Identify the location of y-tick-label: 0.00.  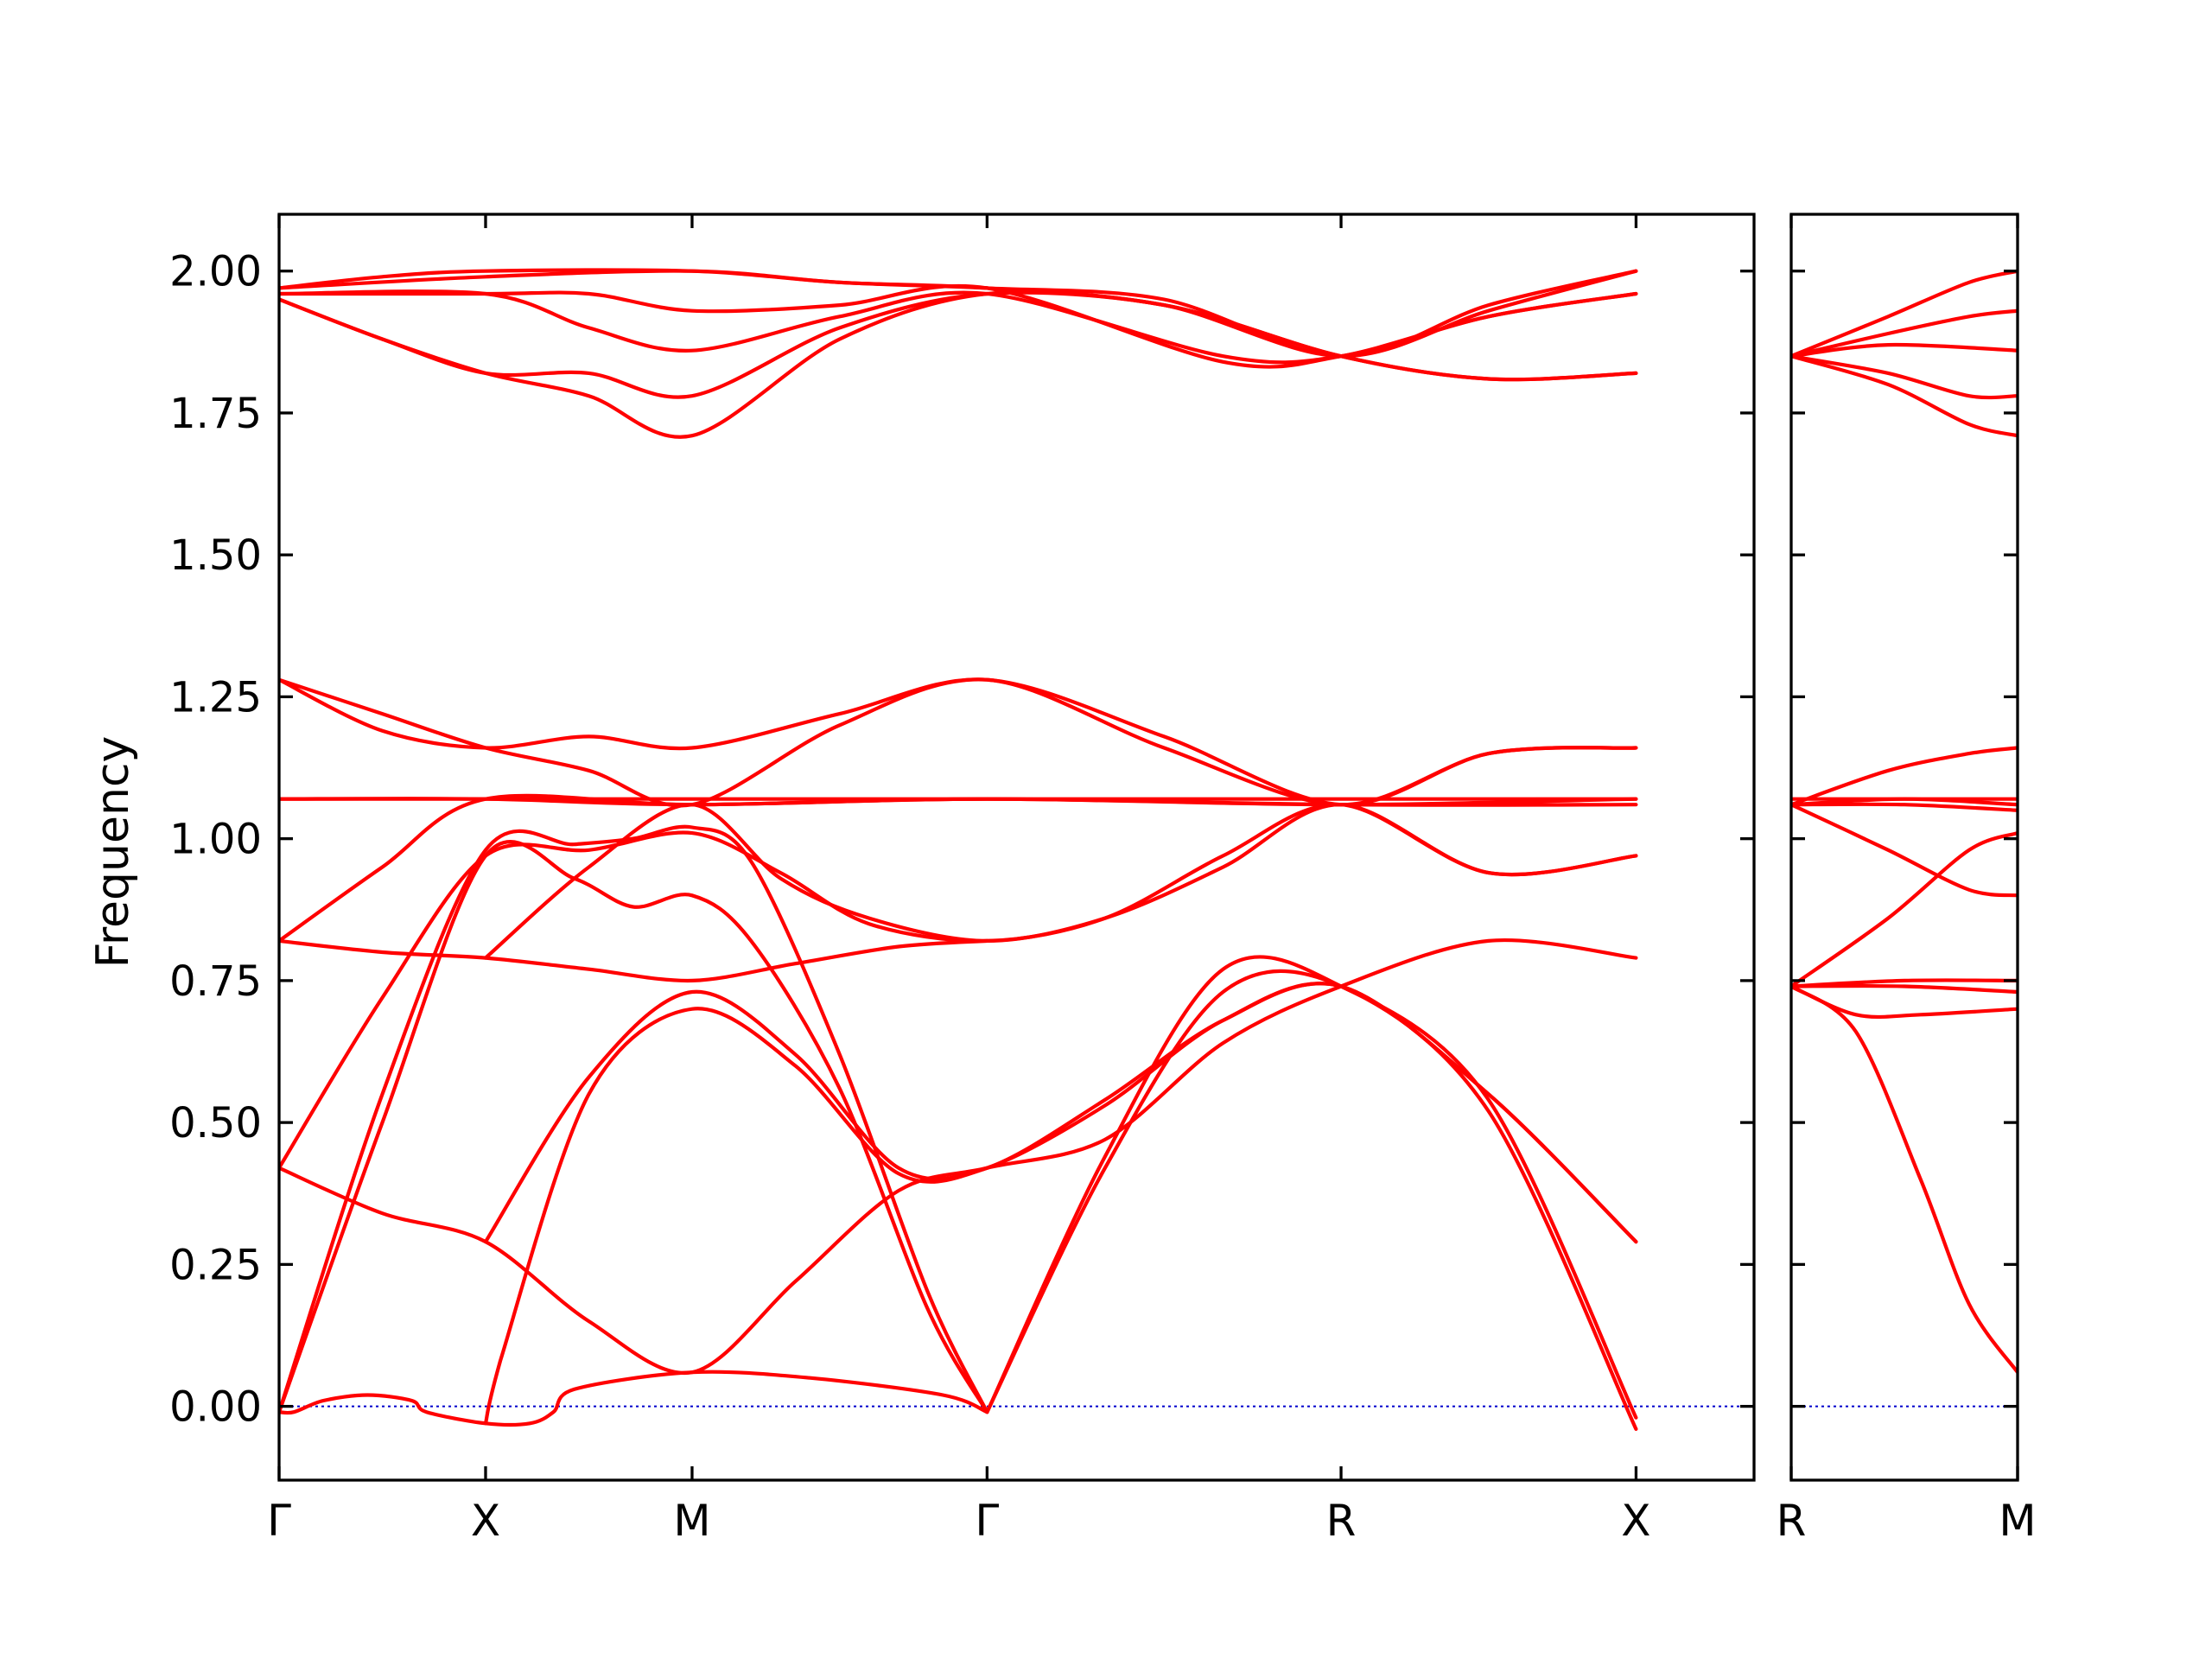
(215, 1407).